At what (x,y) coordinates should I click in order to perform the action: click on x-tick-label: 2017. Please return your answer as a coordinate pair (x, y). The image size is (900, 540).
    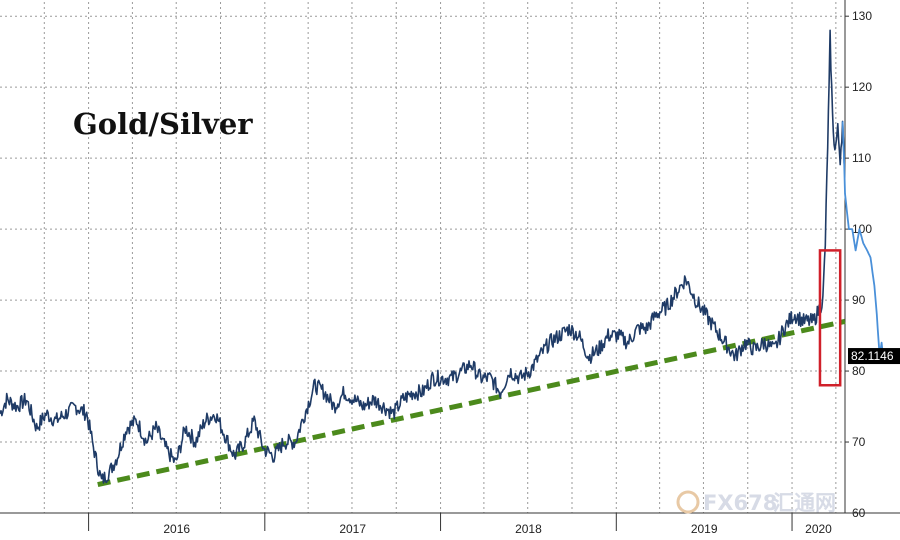
    Looking at the image, I should click on (352, 529).